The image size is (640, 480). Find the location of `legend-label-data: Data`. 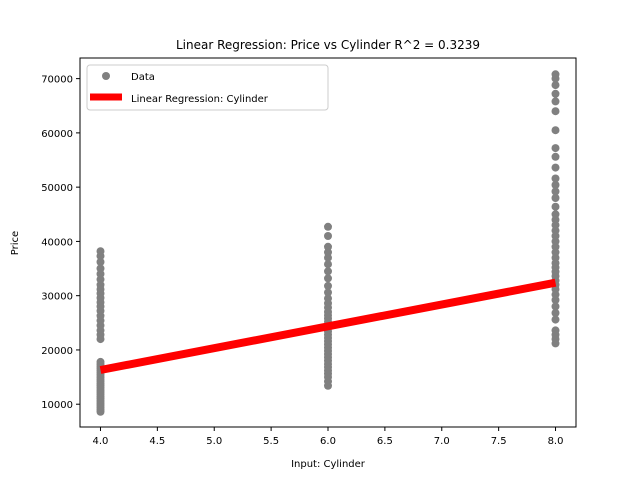

legend-label-data: Data is located at coordinates (143, 77).